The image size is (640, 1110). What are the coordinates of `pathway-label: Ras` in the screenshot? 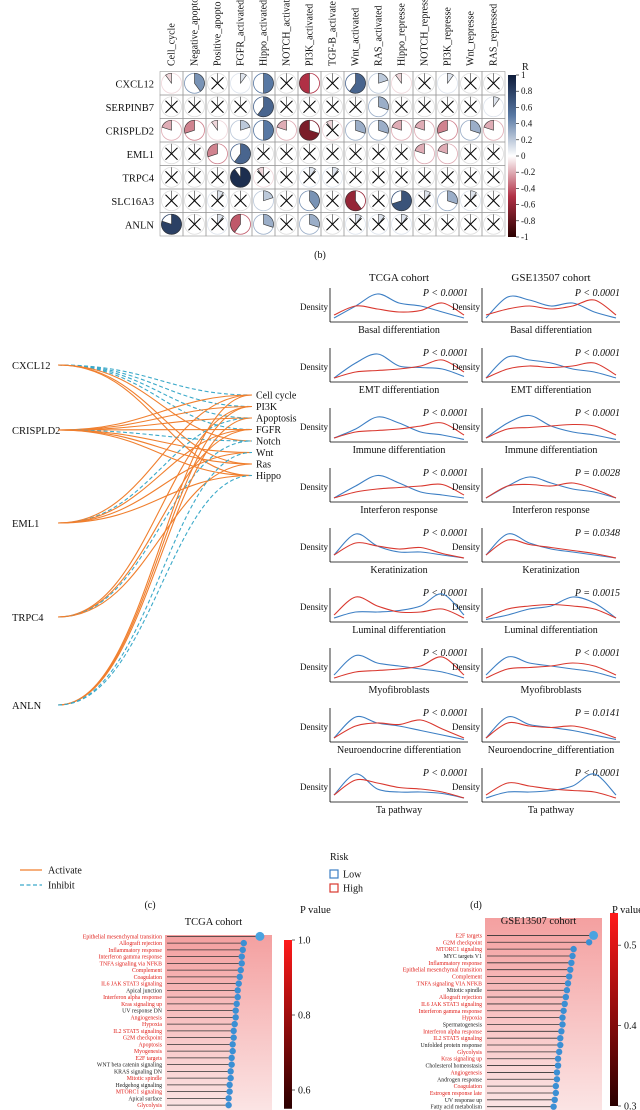 It's located at (263, 465).